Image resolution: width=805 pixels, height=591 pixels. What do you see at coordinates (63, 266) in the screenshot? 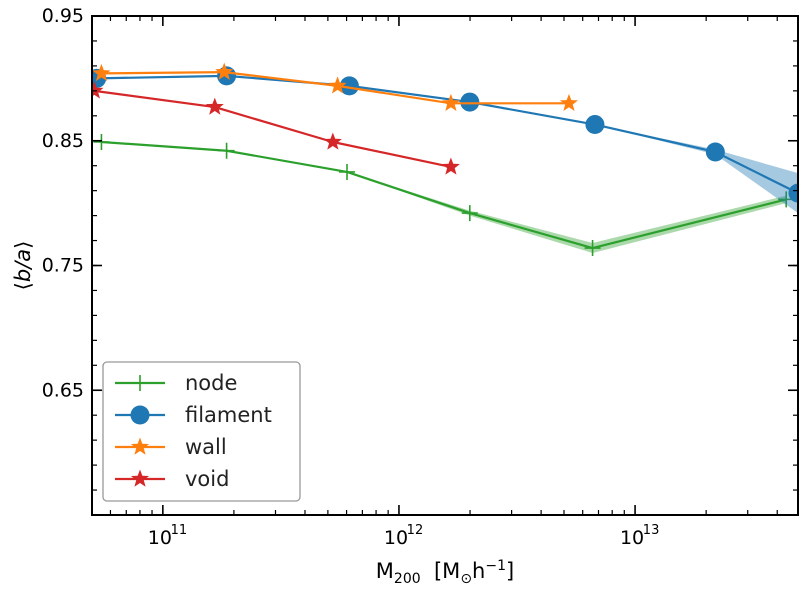
I see `y-tick-label: 0.75` at bounding box center [63, 266].